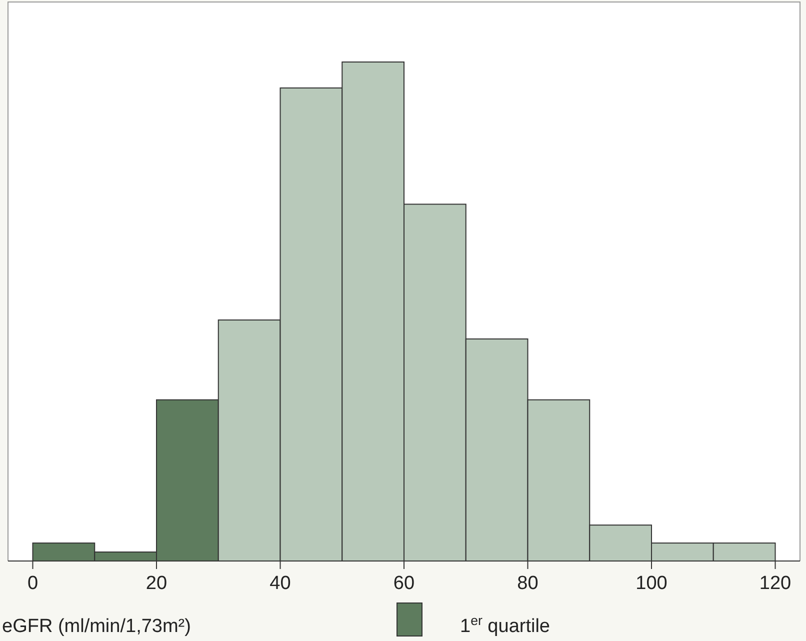 Image resolution: width=806 pixels, height=641 pixels. What do you see at coordinates (280, 583) in the screenshot?
I see `x-tick-label: 40` at bounding box center [280, 583].